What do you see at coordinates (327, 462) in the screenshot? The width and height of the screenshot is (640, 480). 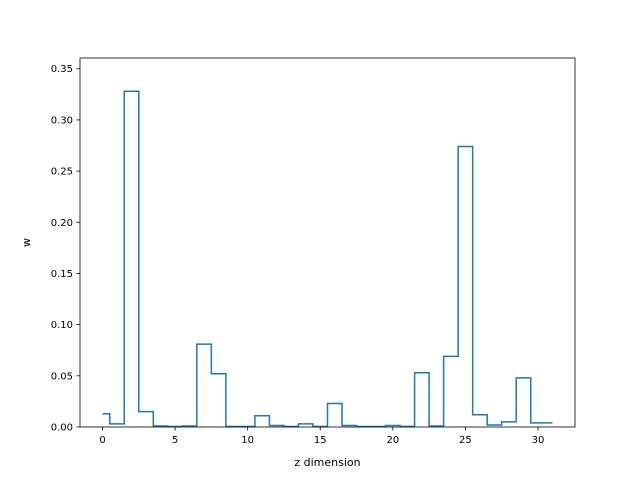 I see `x-axis-label: z dimension` at bounding box center [327, 462].